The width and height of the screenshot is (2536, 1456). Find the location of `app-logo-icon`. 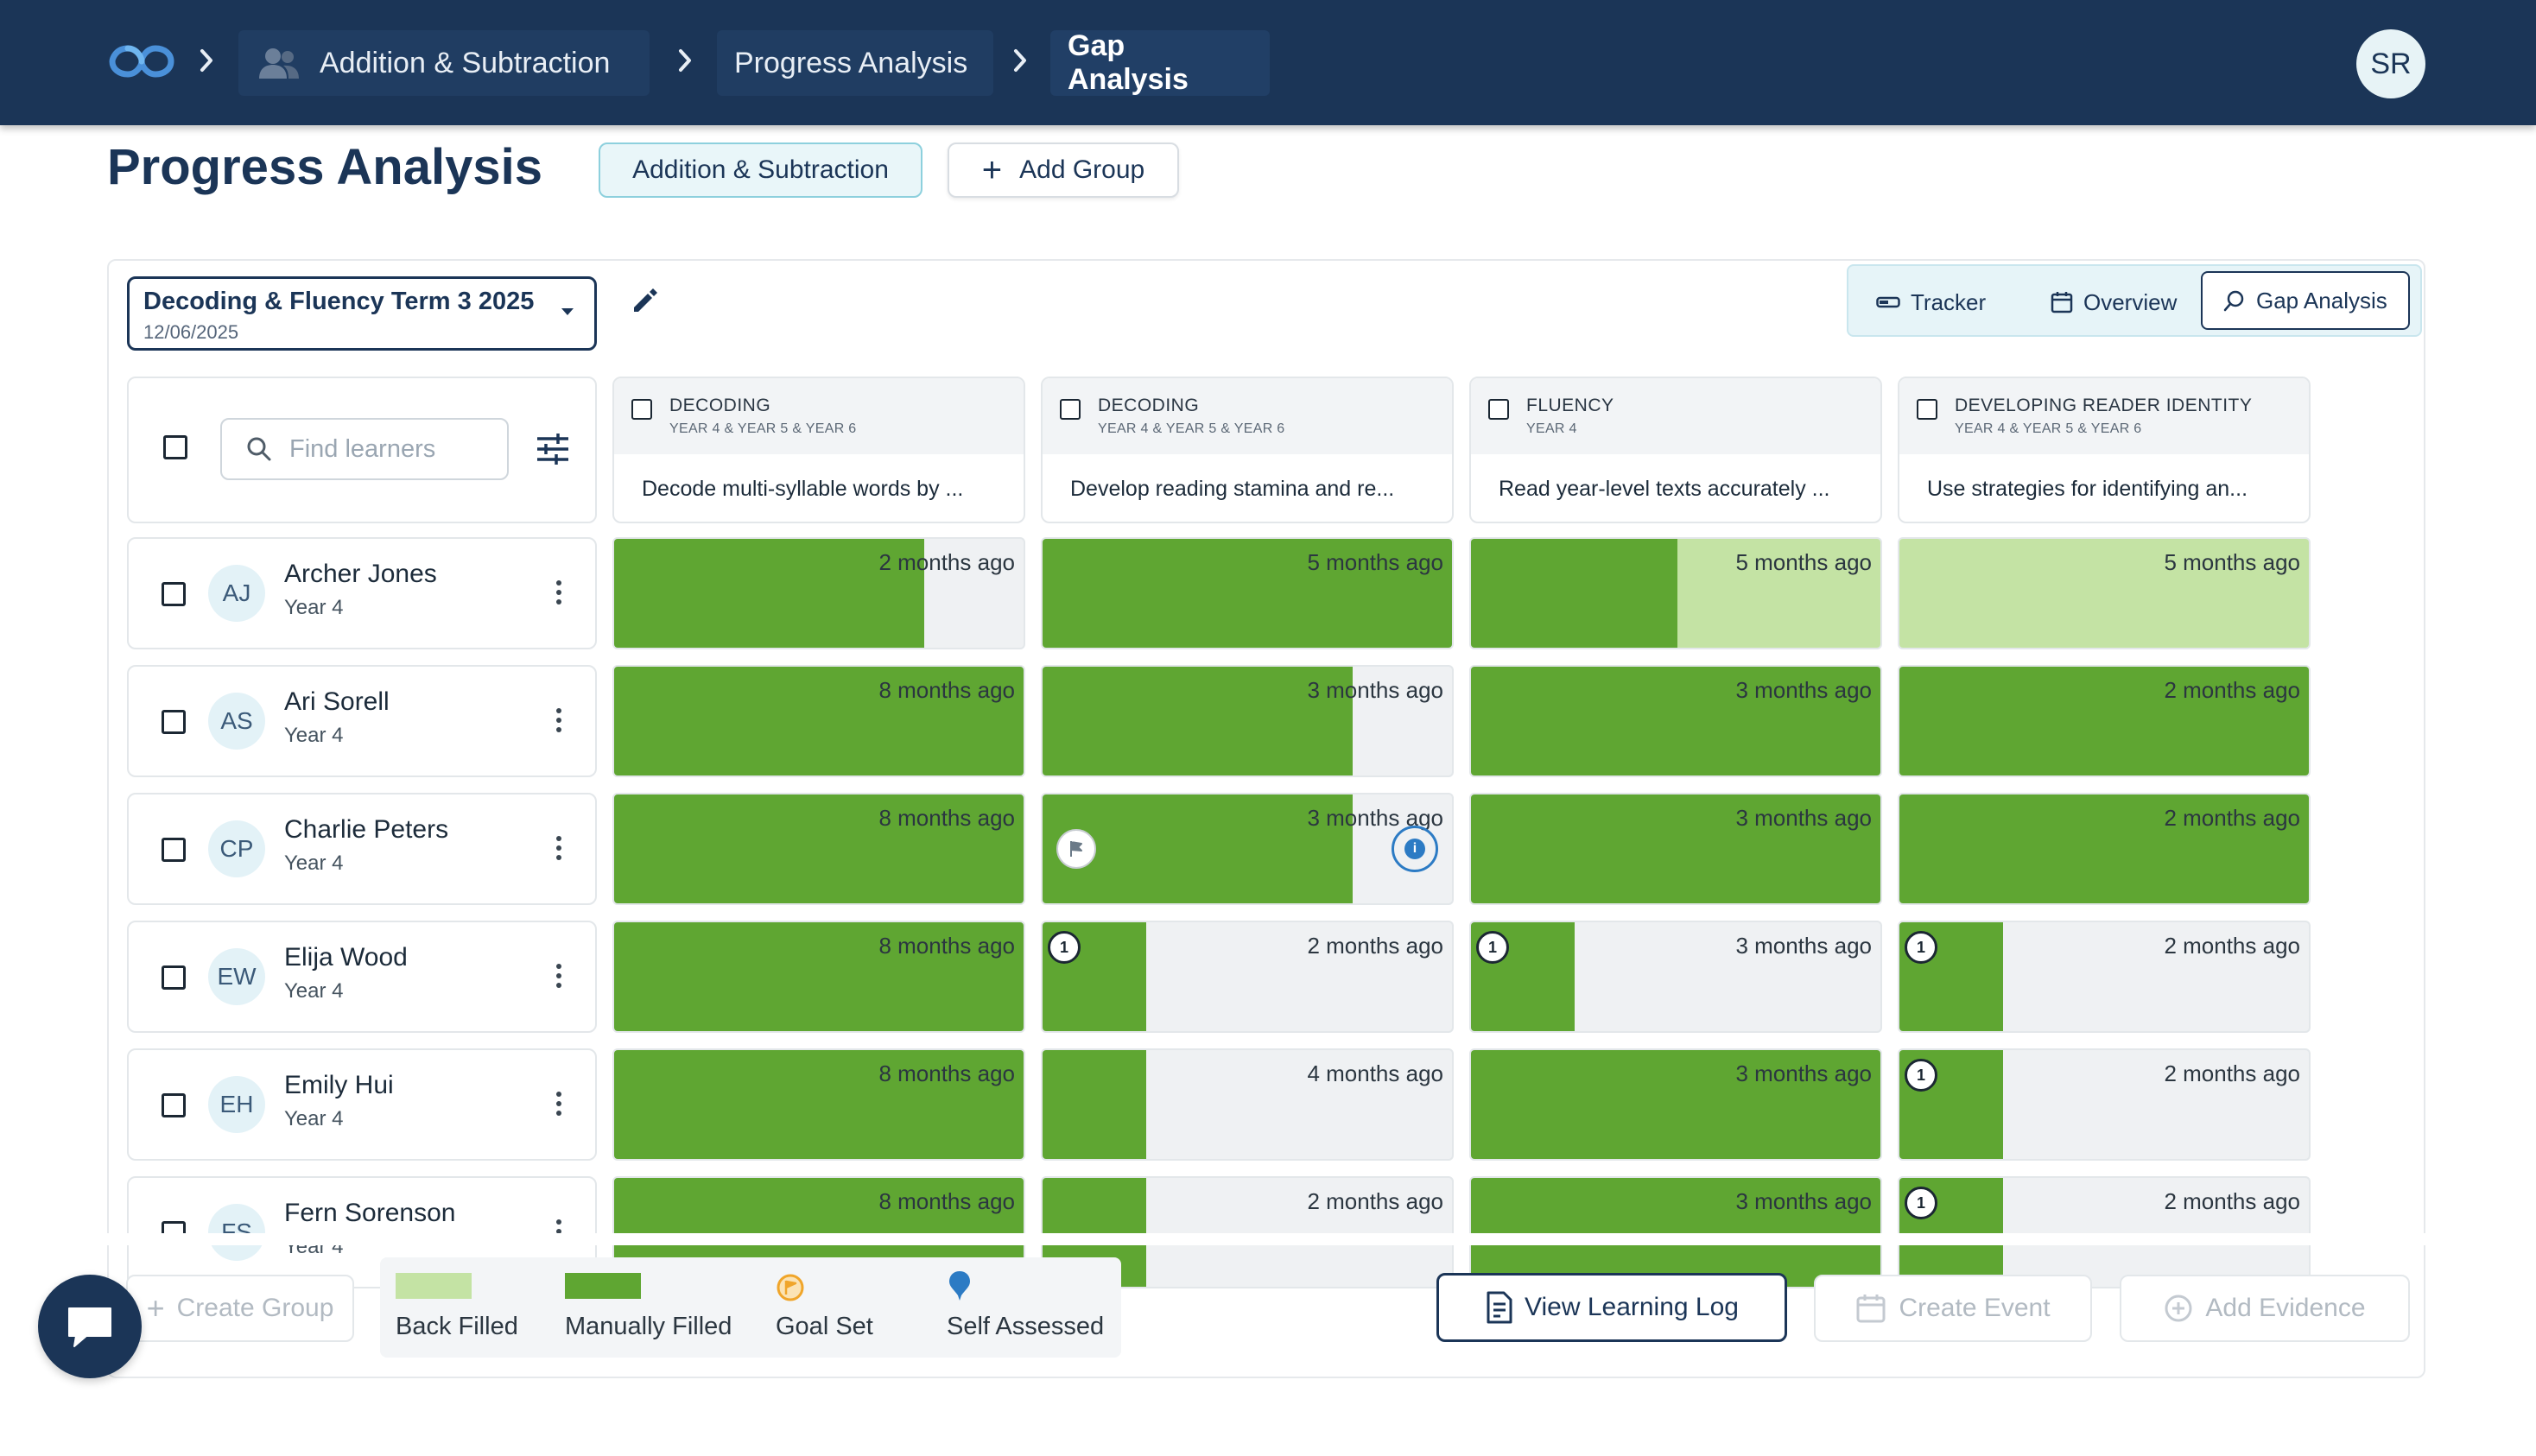

app-logo-icon is located at coordinates (141, 62).